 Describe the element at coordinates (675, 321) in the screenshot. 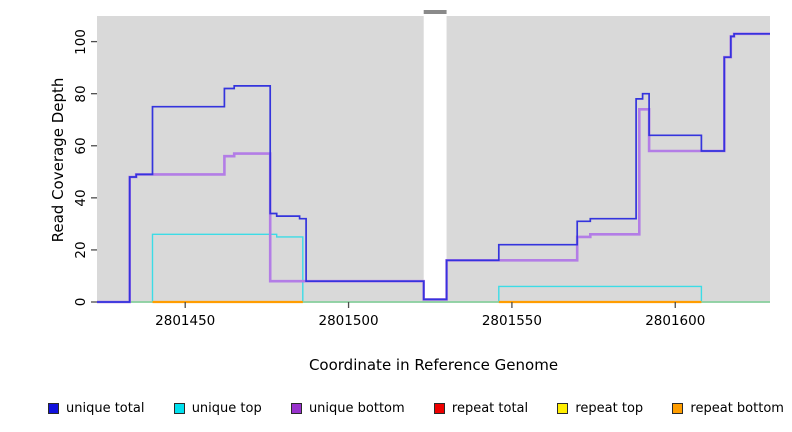

I see `x-tick-label: 2801600` at that location.